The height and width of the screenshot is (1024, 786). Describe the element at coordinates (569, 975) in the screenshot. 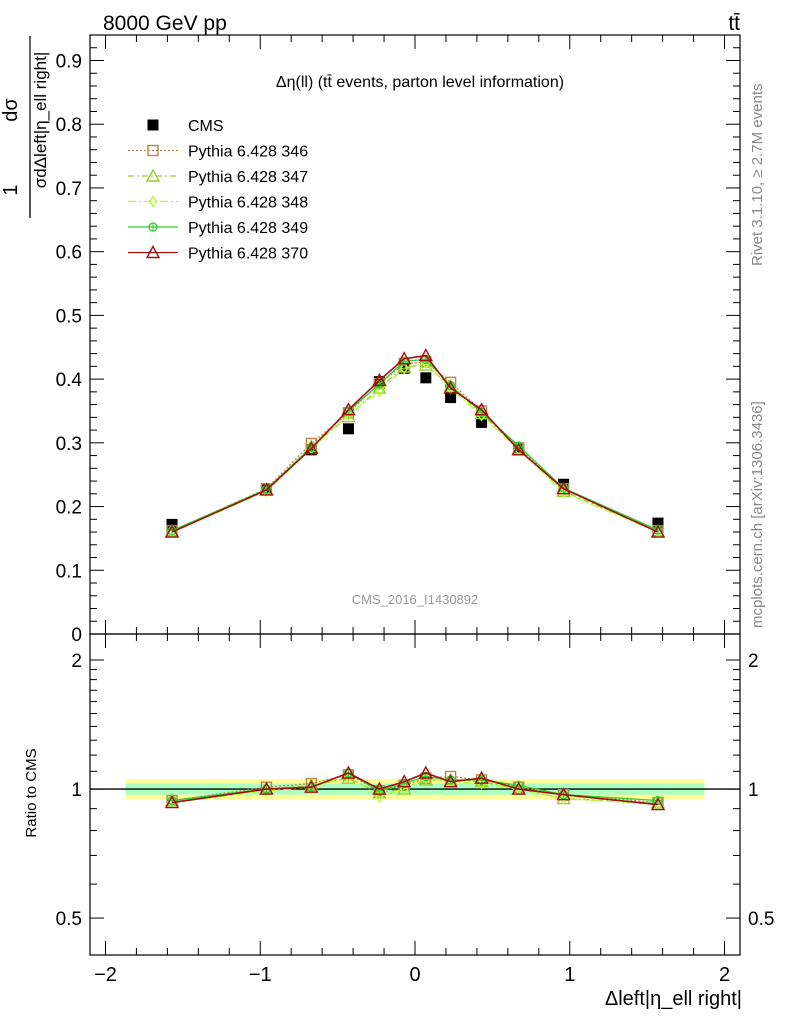

I see `x-tick-label: 1` at that location.